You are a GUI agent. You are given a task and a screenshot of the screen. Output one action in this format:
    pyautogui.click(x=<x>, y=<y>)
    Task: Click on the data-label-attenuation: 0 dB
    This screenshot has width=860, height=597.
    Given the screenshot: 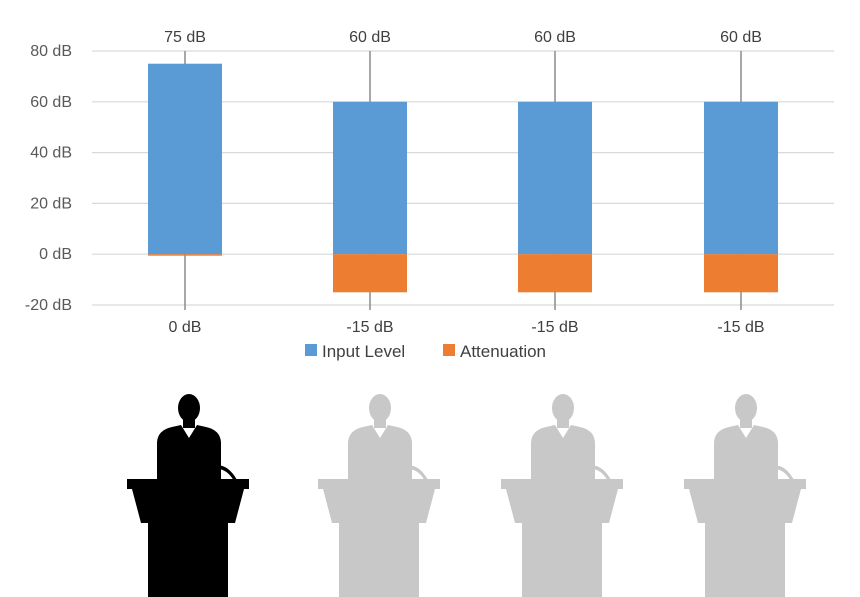 What is the action you would take?
    pyautogui.click(x=185, y=327)
    